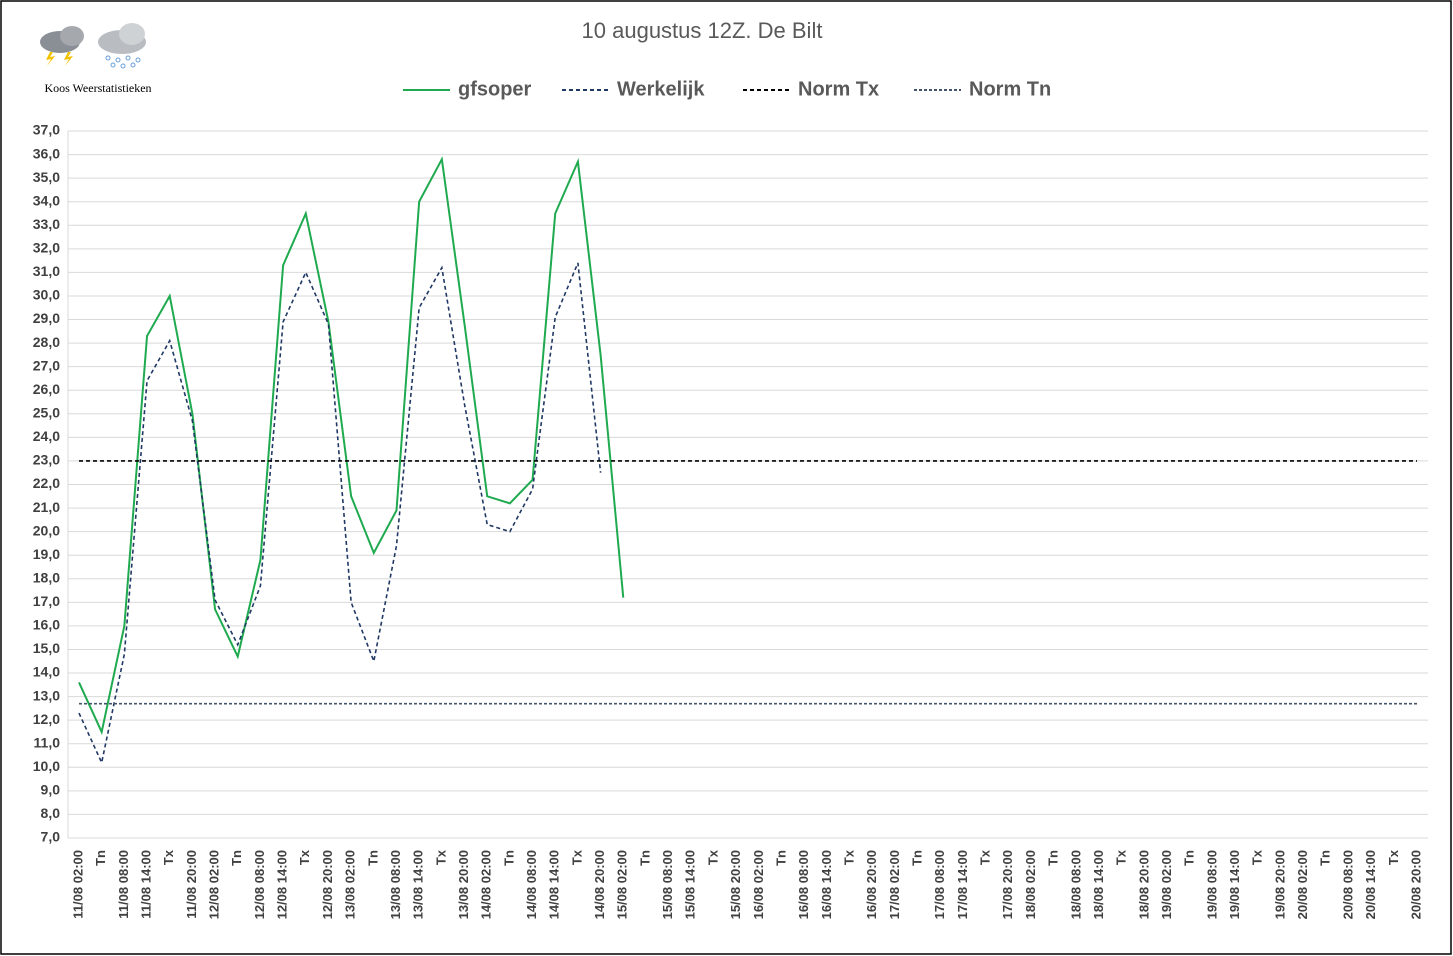  What do you see at coordinates (962, 884) in the screenshot?
I see `x-tick-label: 17/08 14:00` at bounding box center [962, 884].